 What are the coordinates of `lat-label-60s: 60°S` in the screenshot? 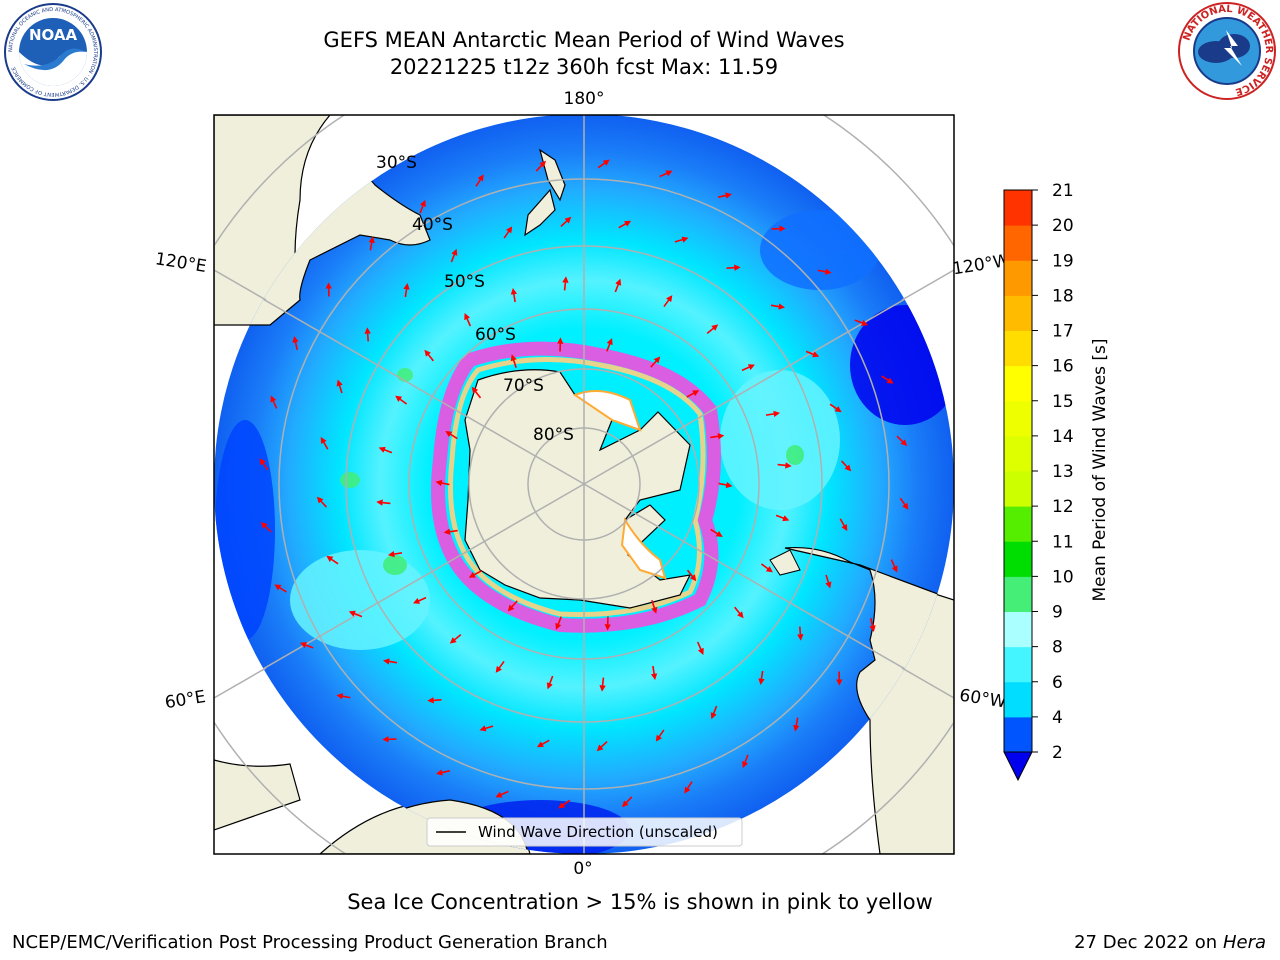 It's located at (495, 335).